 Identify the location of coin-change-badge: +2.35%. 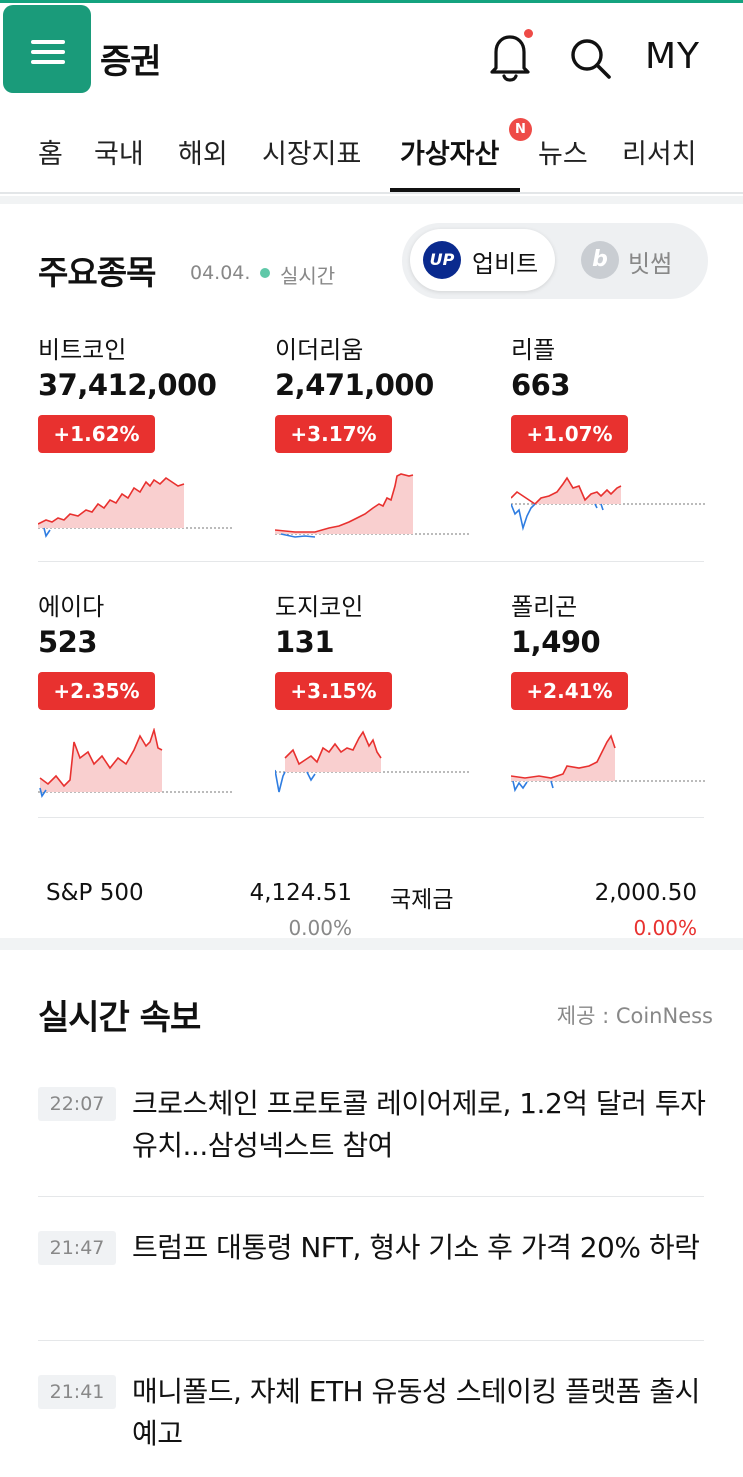
(96, 691).